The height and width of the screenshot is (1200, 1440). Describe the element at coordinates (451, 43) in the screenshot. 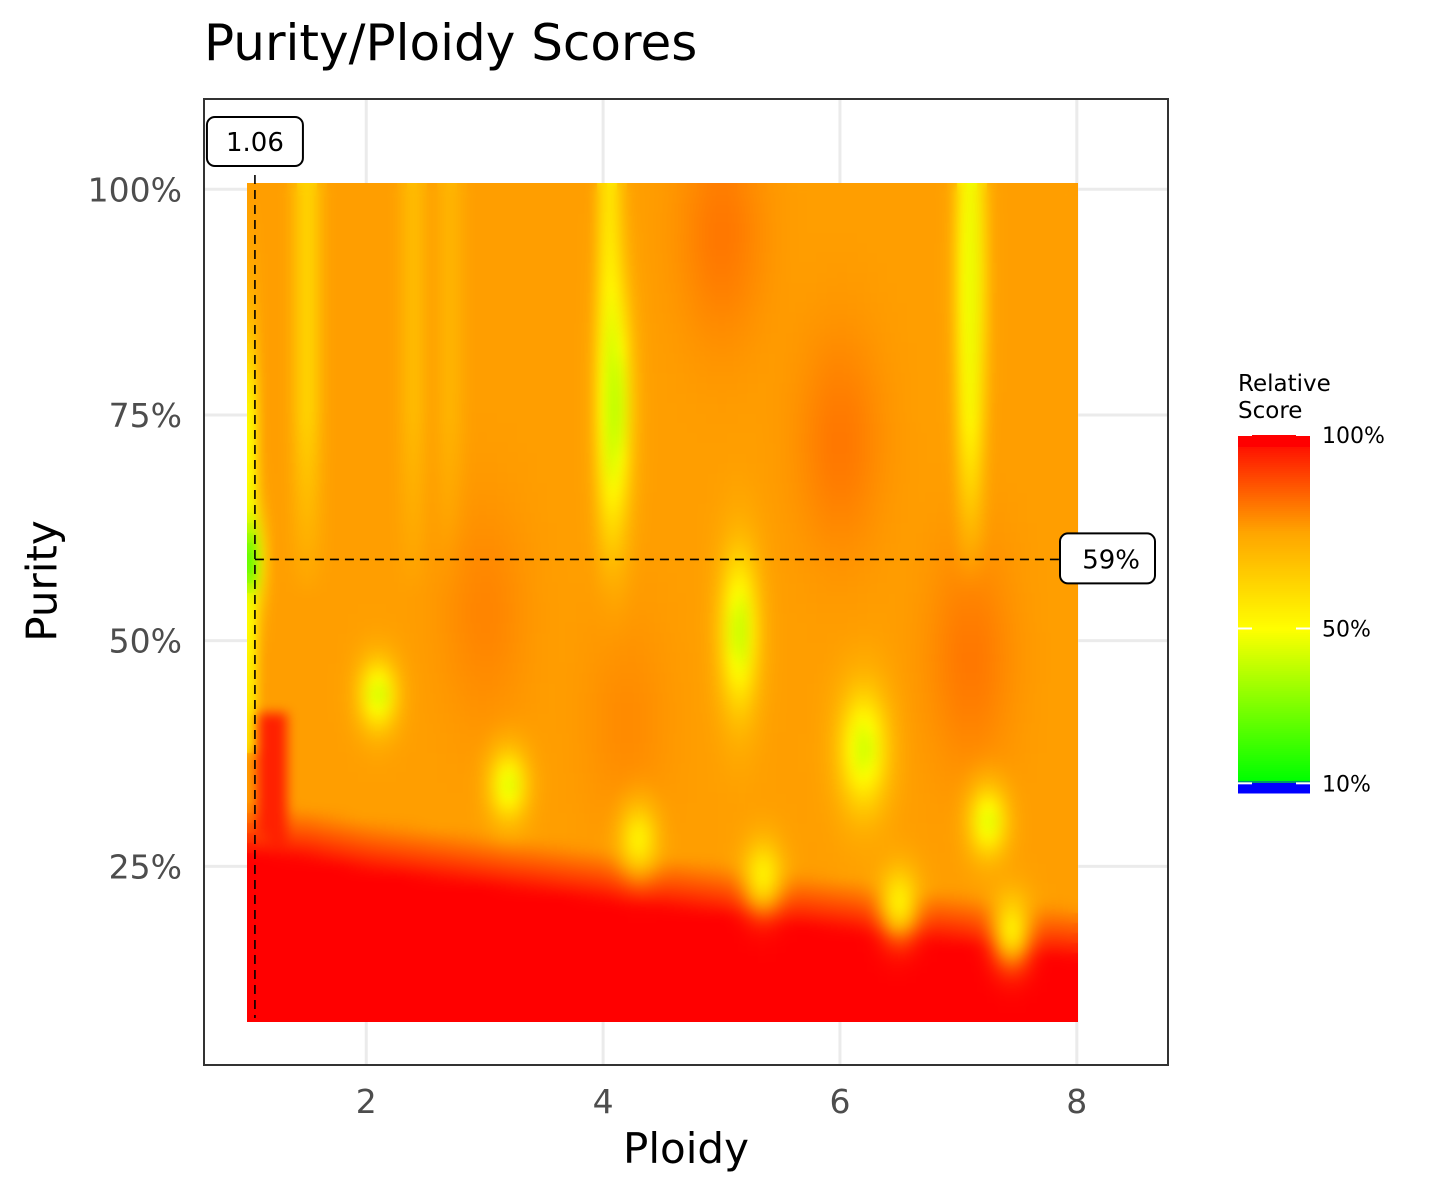

I see `chart-title: Purity/Ploidy Scores` at that location.